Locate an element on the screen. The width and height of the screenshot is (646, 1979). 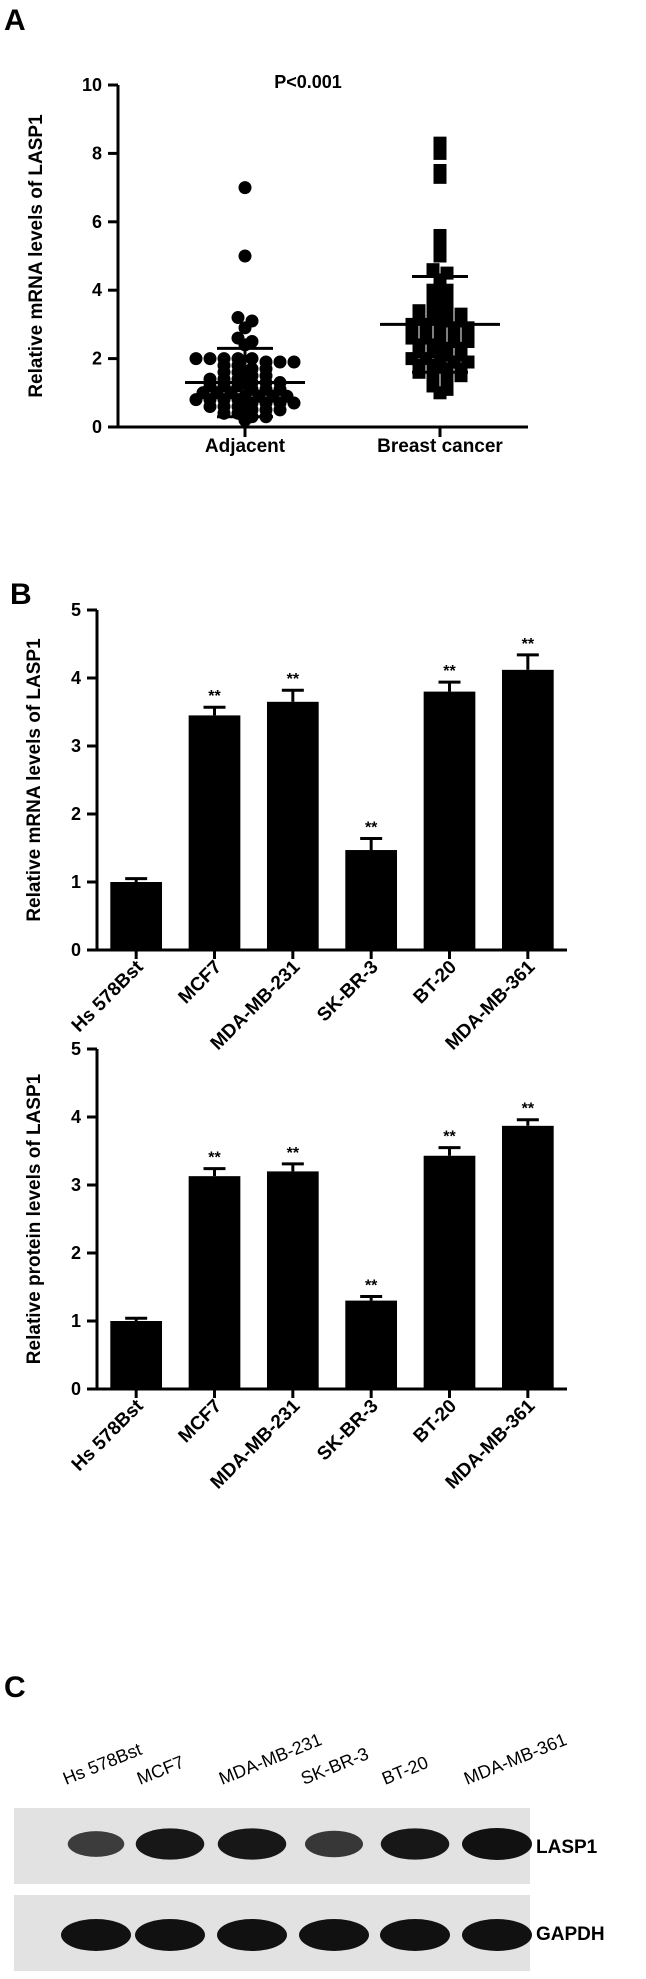
lane-label: MDA-MB-361 is located at coordinates (515, 1758).